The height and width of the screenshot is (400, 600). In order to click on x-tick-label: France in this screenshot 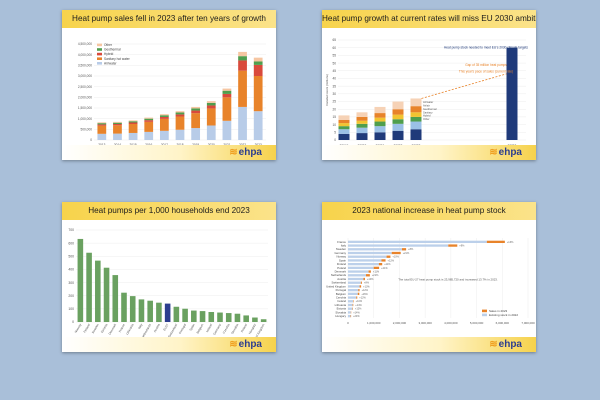, I will do `click(122, 328)`.